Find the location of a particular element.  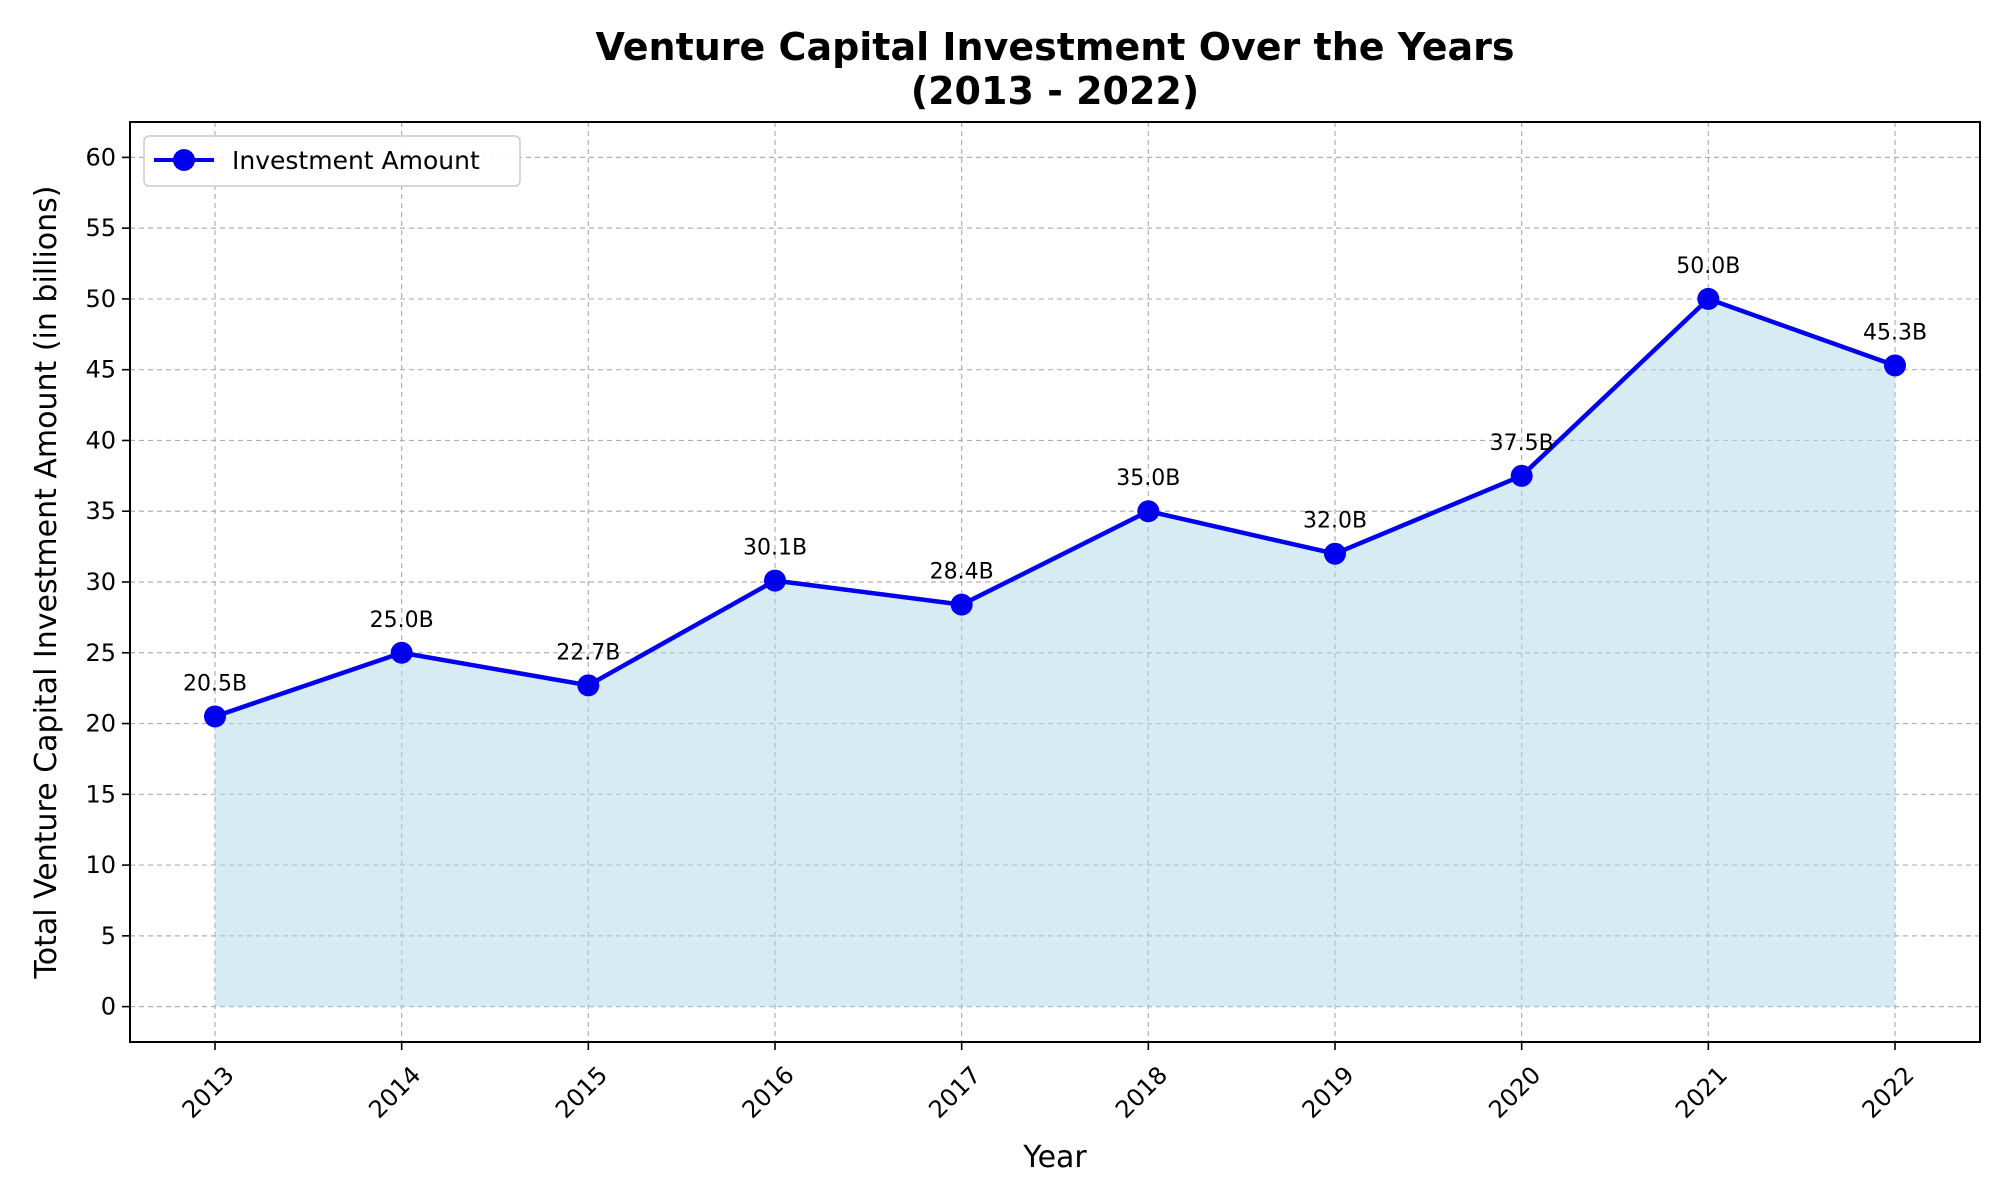

data-label: 32.0B is located at coordinates (1335, 521).